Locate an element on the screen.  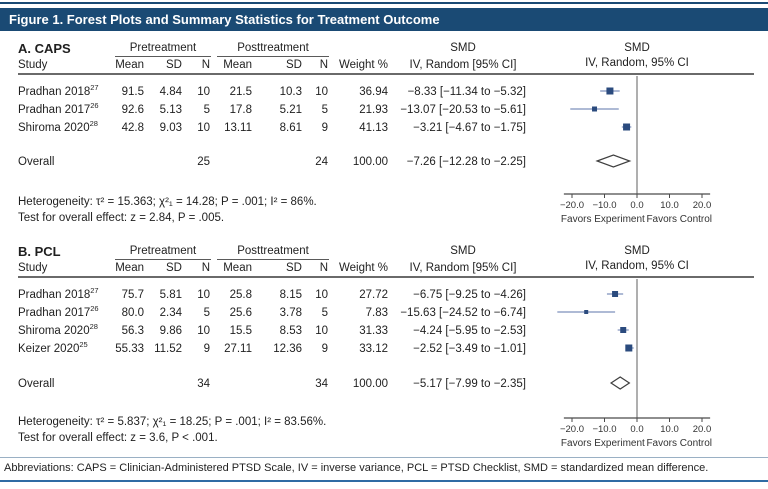
plot-ci-header: IV, Random, 95% CI is located at coordinates (637, 63).